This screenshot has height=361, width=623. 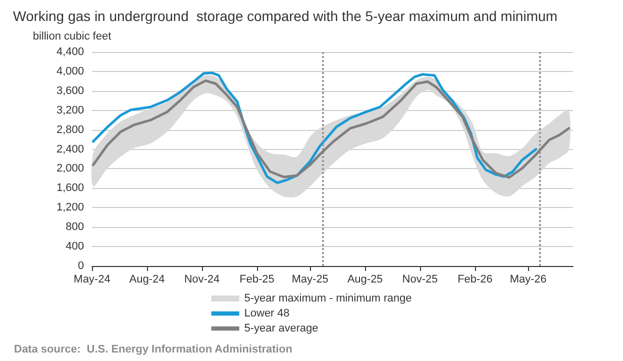 I want to click on chart-title: Working gas in underground storage compared with the 5-year maximum and minimum, so click(x=285, y=16).